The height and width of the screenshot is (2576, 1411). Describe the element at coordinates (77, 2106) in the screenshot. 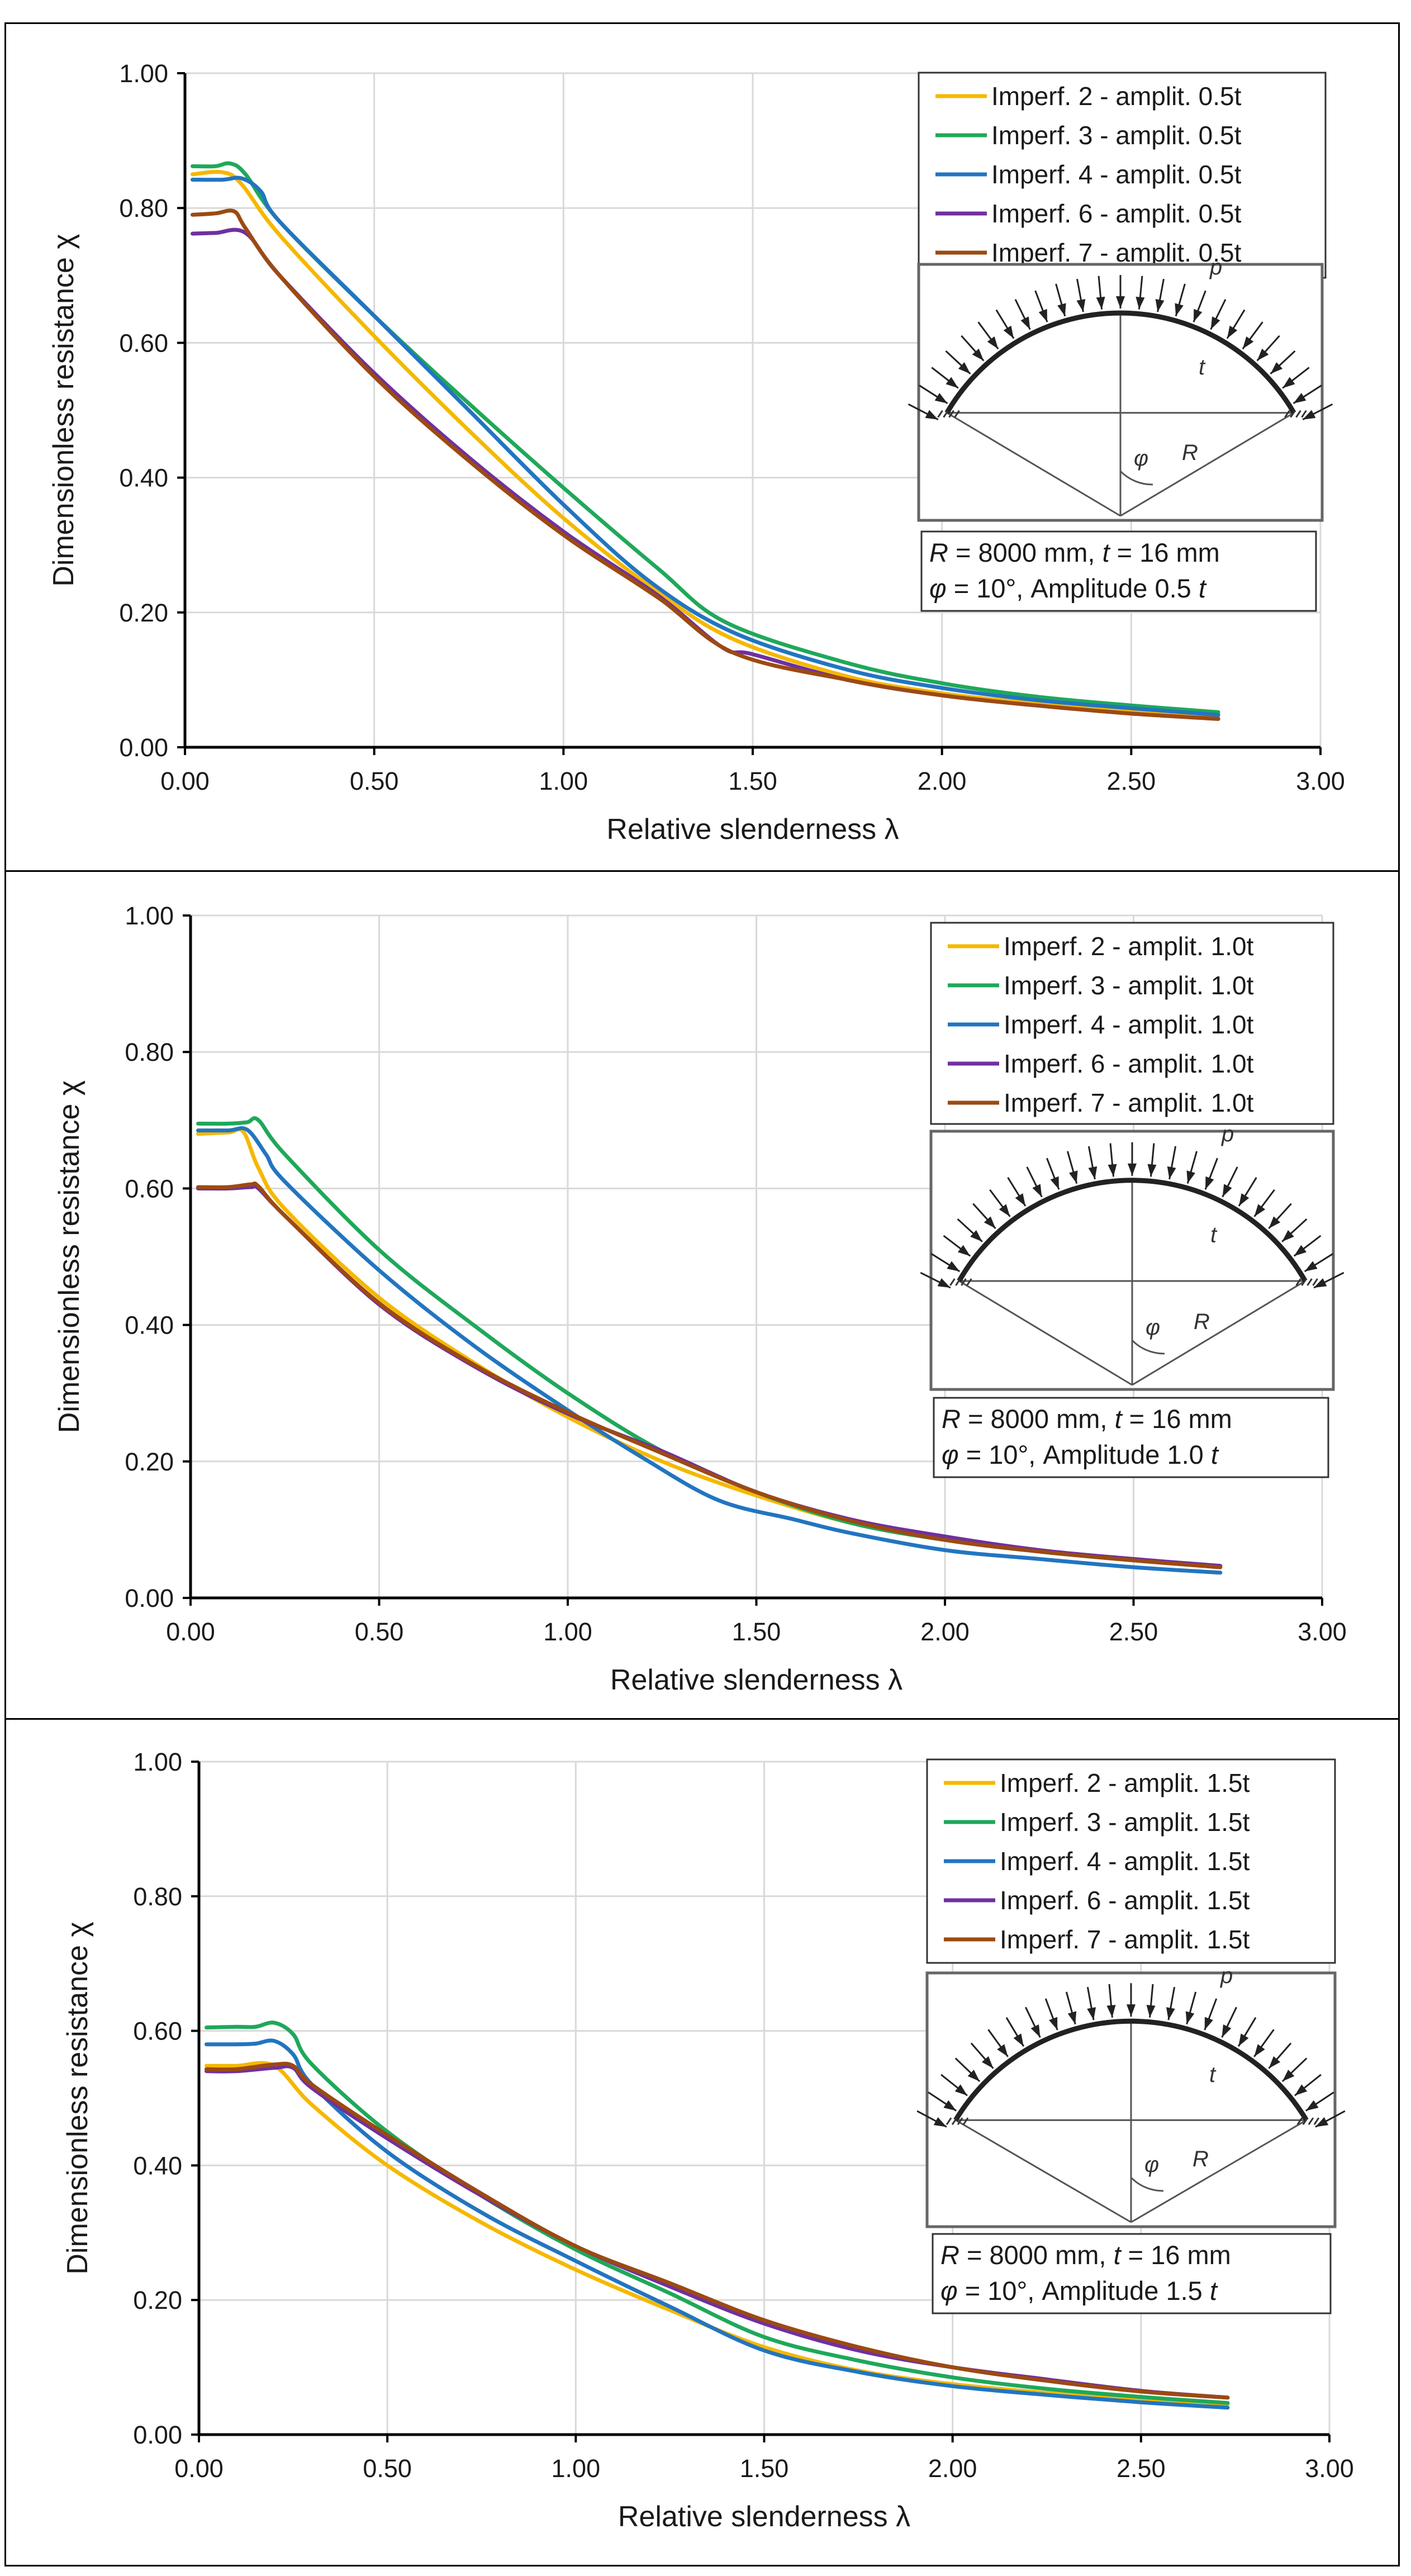

I see `y-axis-title-text: Dimensionless resistance` at that location.